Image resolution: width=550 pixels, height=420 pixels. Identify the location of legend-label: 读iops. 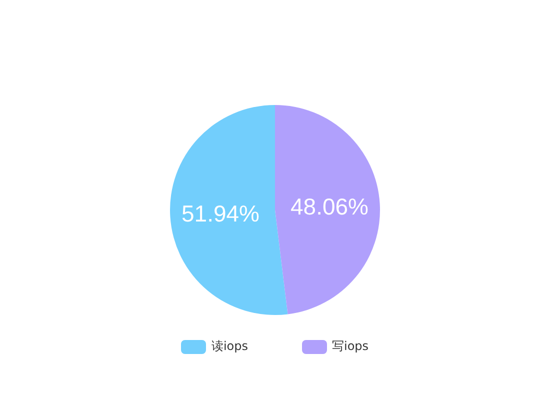
(229, 346).